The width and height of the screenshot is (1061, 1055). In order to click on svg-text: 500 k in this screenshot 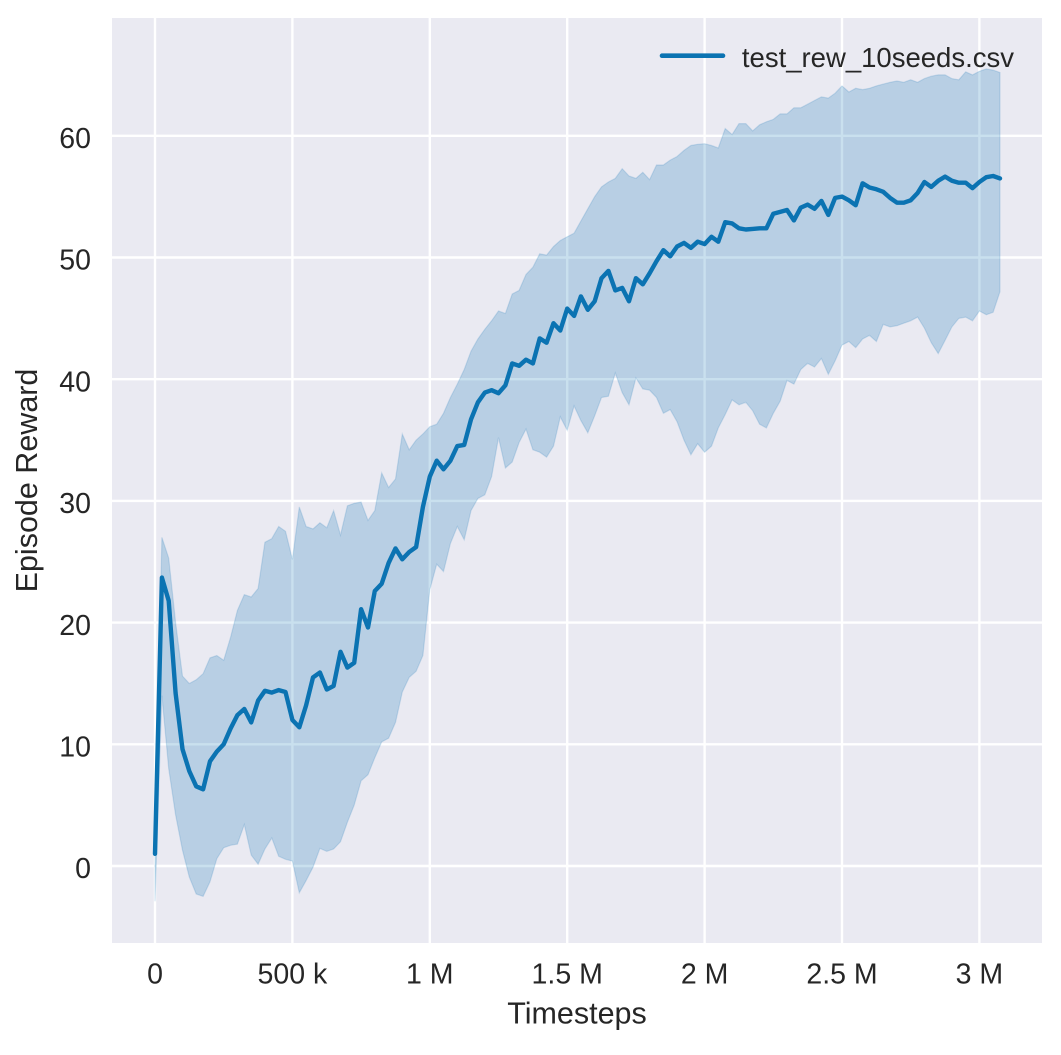, I will do `click(293, 975)`.